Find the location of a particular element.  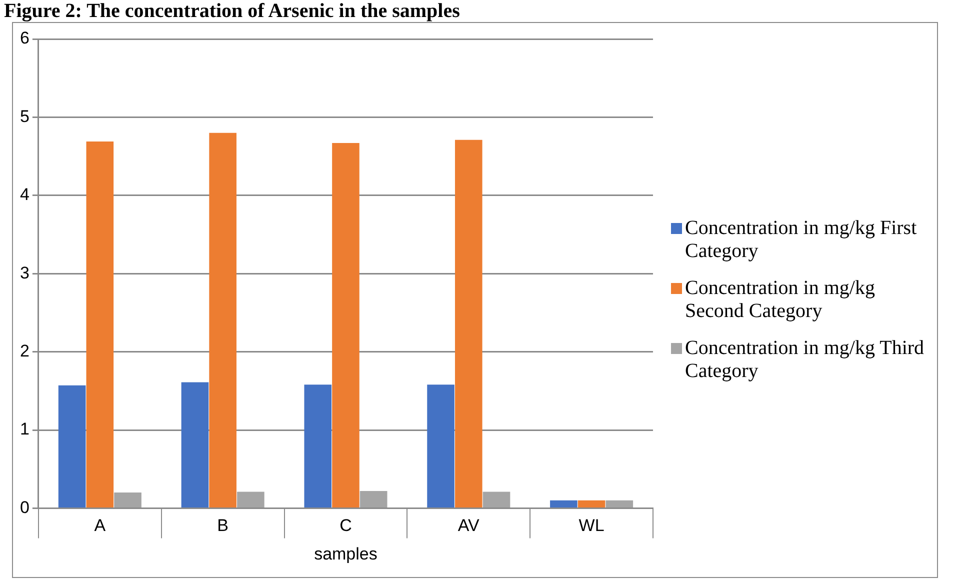

y-tick-label: 2 is located at coordinates (25, 350).